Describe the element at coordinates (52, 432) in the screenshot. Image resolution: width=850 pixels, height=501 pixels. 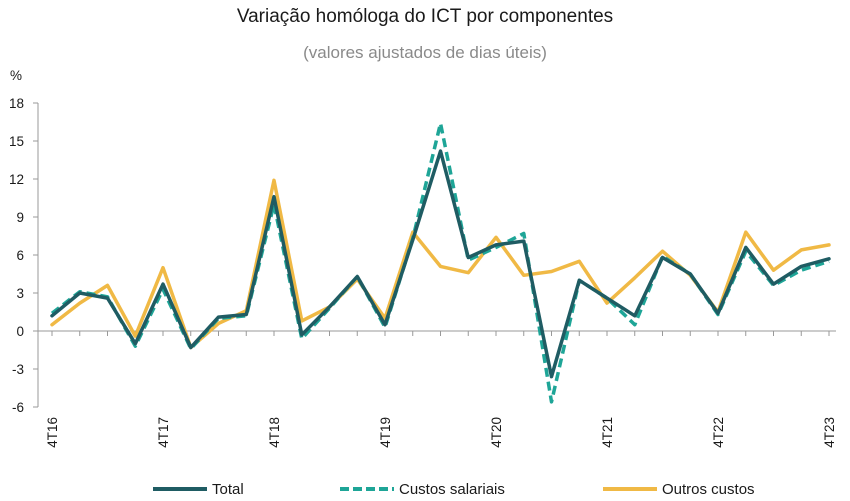
I see `x-tick-label: 4T16` at that location.